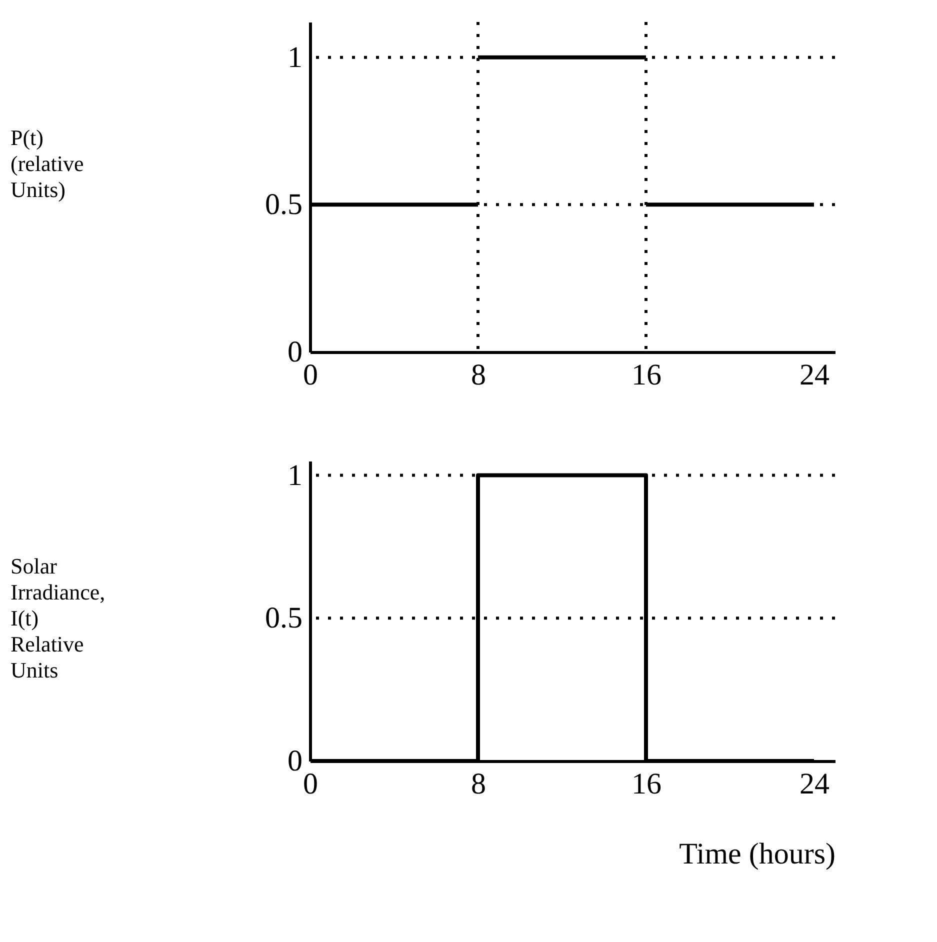  I want to click on x-axis-title: Time (hours), so click(757, 854).